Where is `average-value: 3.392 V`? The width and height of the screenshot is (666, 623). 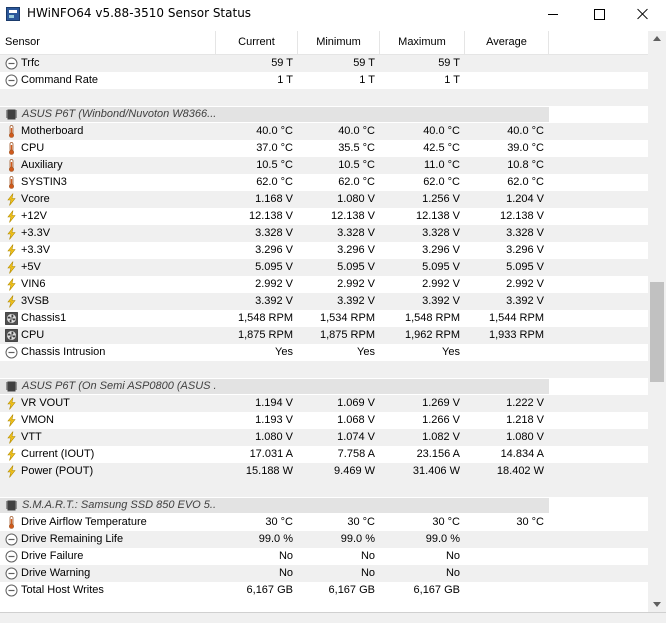
average-value: 3.392 V is located at coordinates (525, 301).